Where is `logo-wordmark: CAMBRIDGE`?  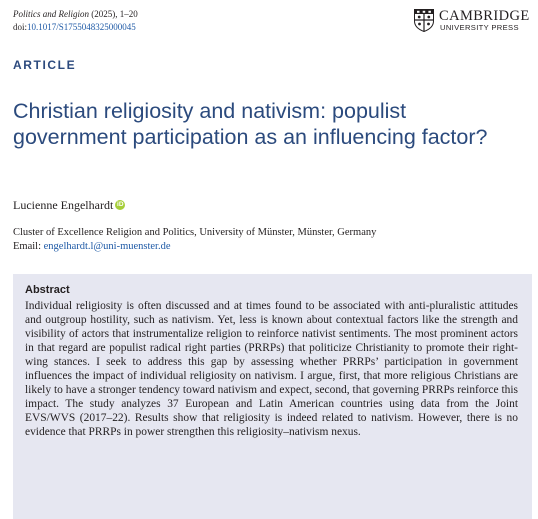 logo-wordmark: CAMBRIDGE is located at coordinates (484, 16).